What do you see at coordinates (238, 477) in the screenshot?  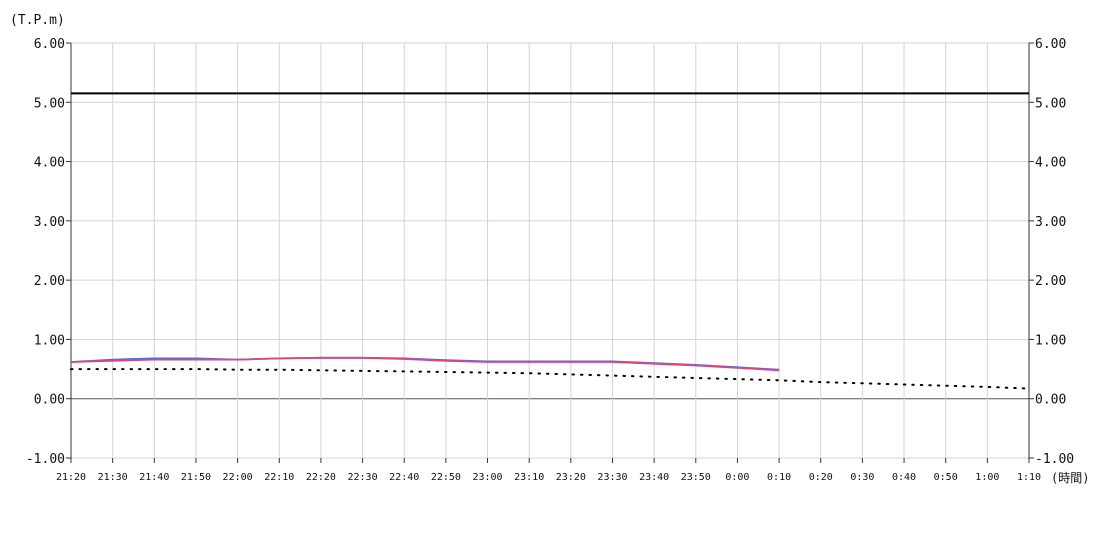 I see `x-tick-label: 22:00` at bounding box center [238, 477].